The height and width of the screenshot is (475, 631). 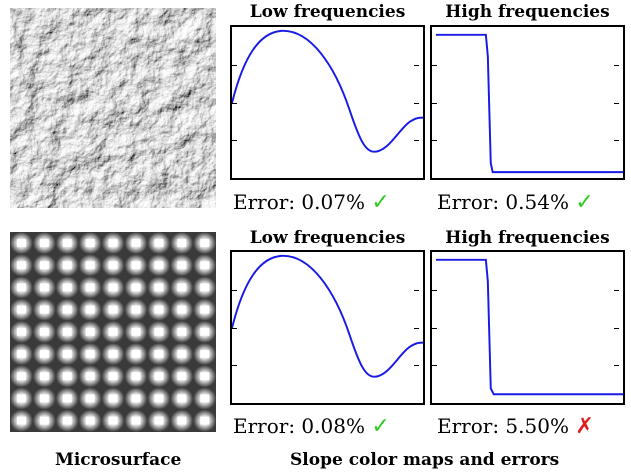 I want to click on error-low-1: Error: 0.07% ✓, so click(x=311, y=202).